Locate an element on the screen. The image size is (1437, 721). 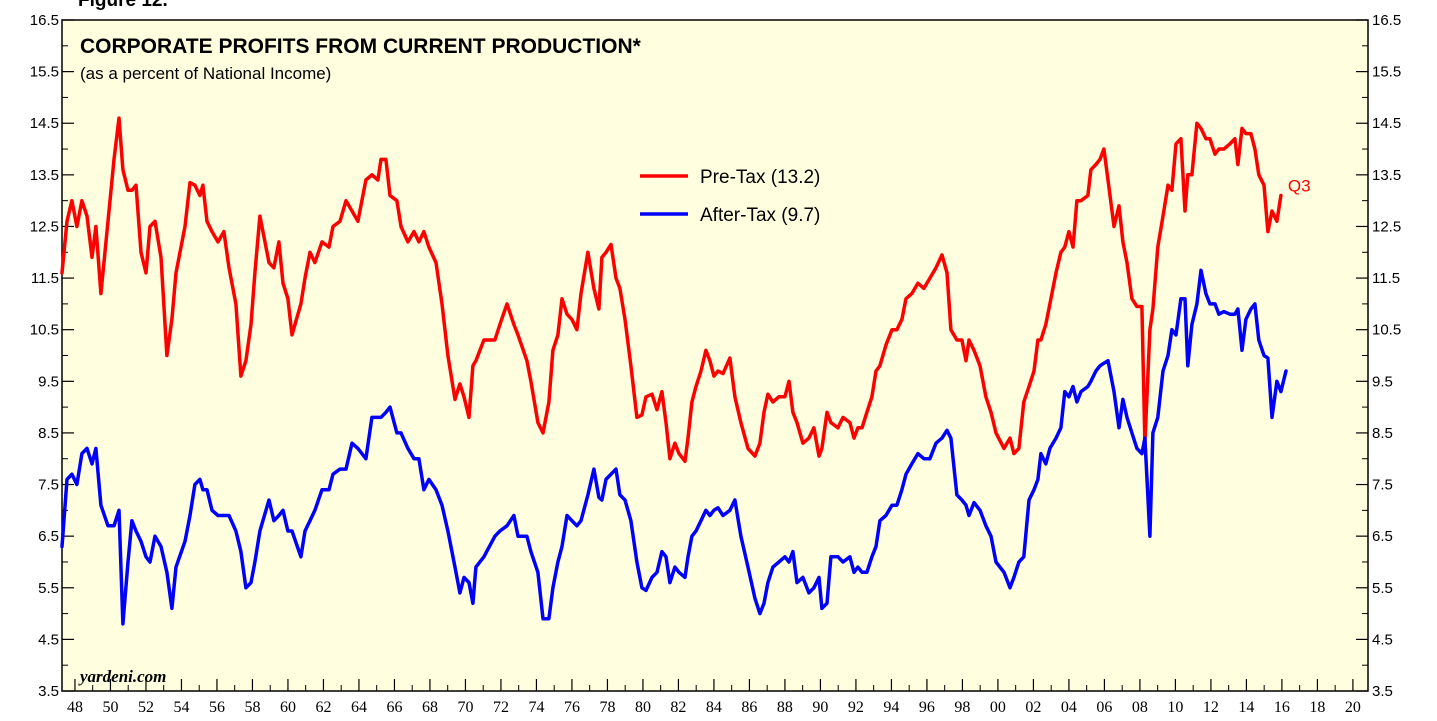
x-tick-label: 58 is located at coordinates (252, 707).